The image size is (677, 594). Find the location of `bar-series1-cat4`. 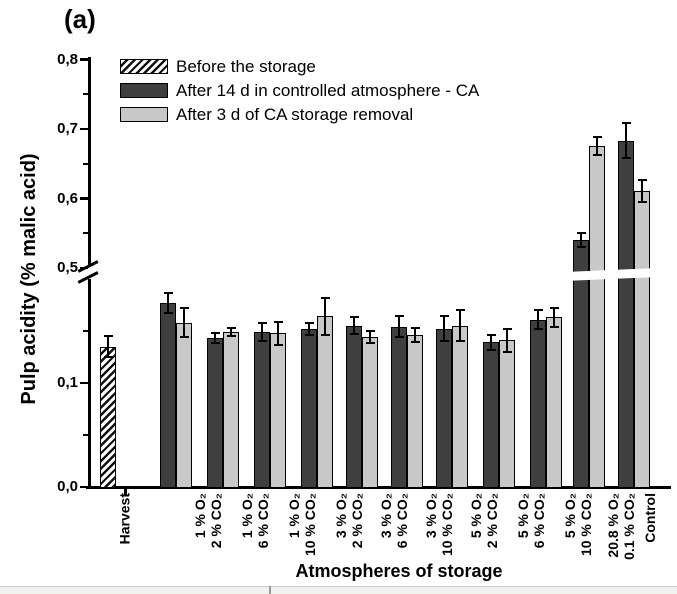

bar-series1-cat4 is located at coordinates (309, 408).